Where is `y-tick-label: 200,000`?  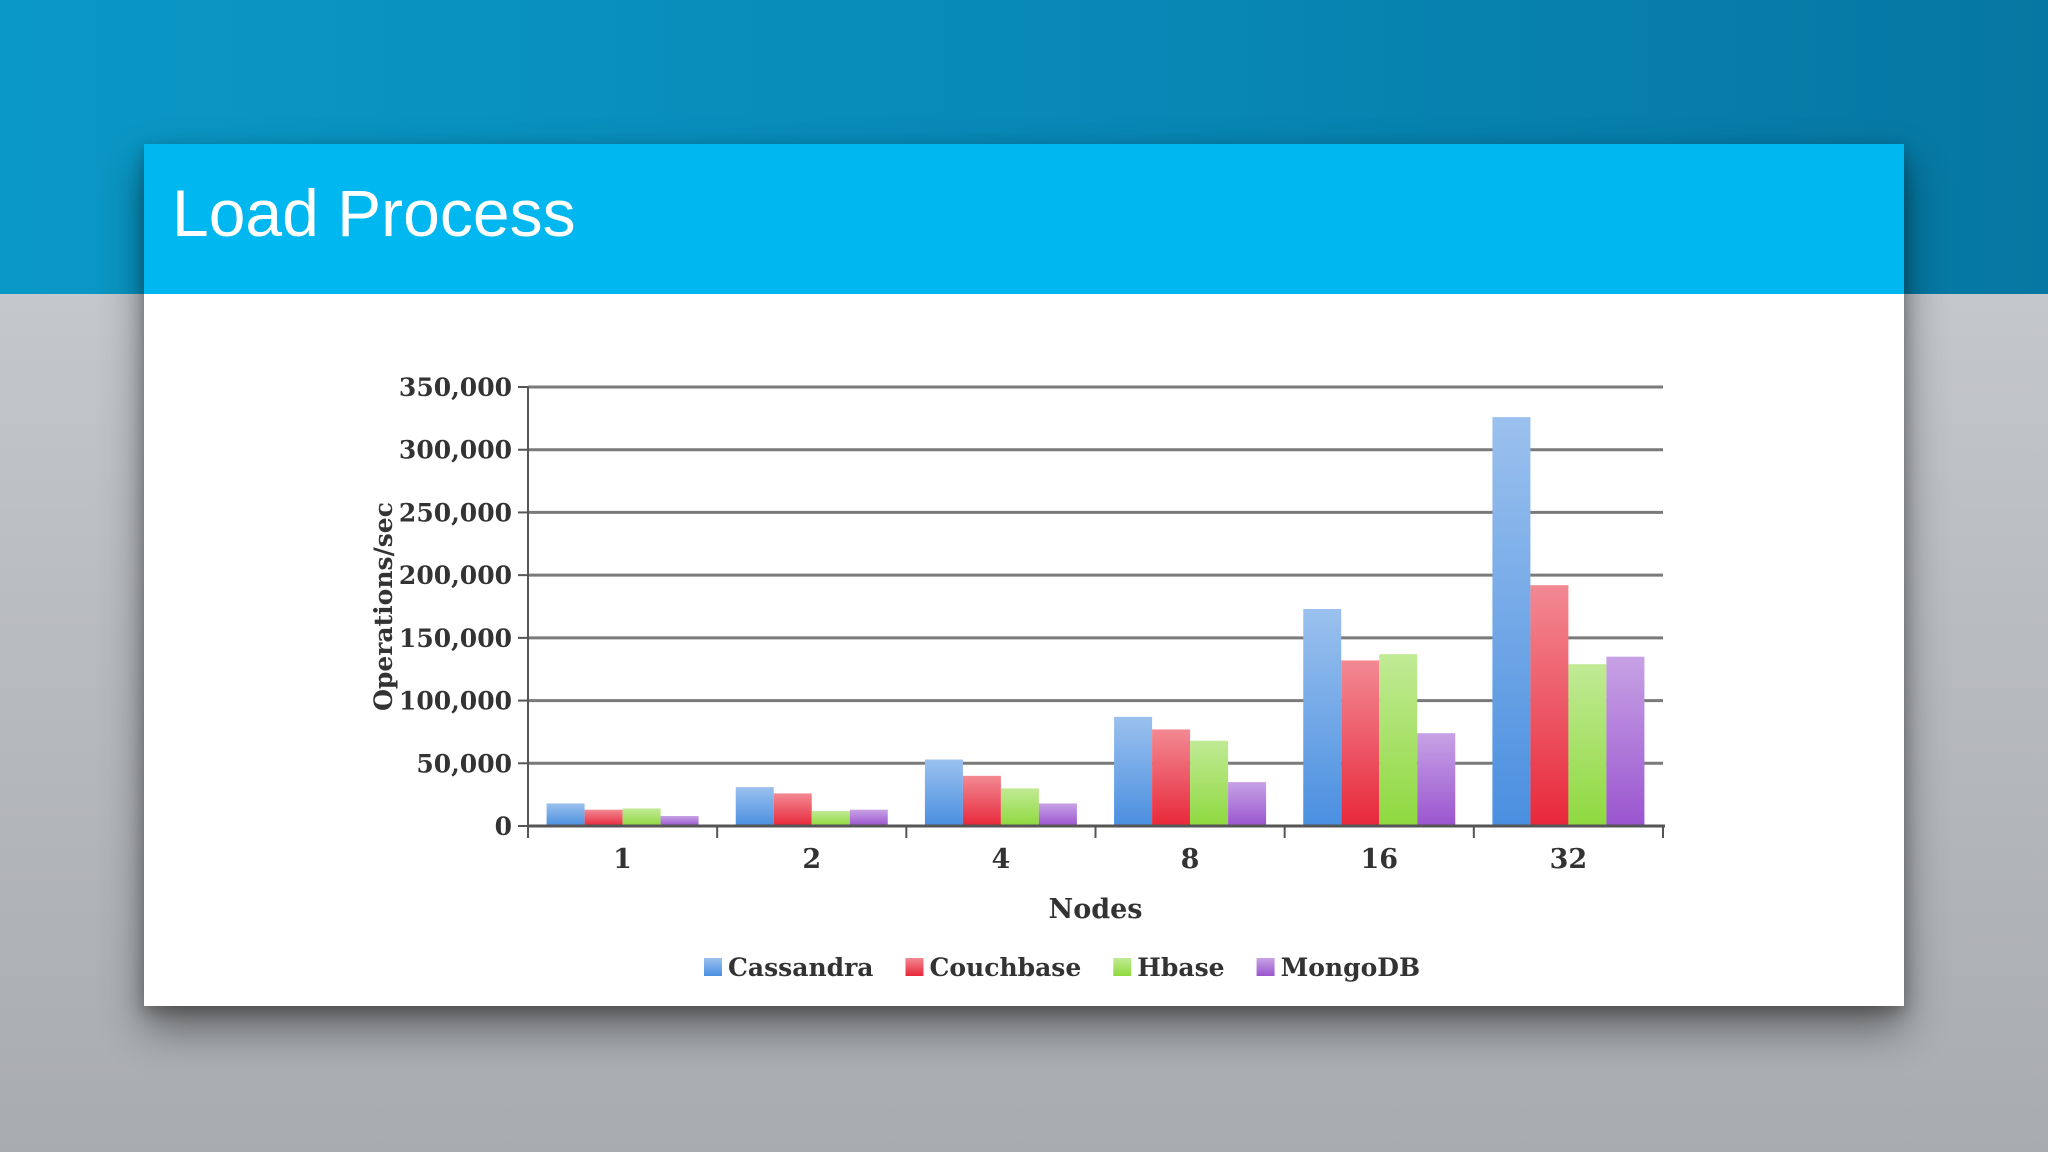
y-tick-label: 200,000 is located at coordinates (455, 575).